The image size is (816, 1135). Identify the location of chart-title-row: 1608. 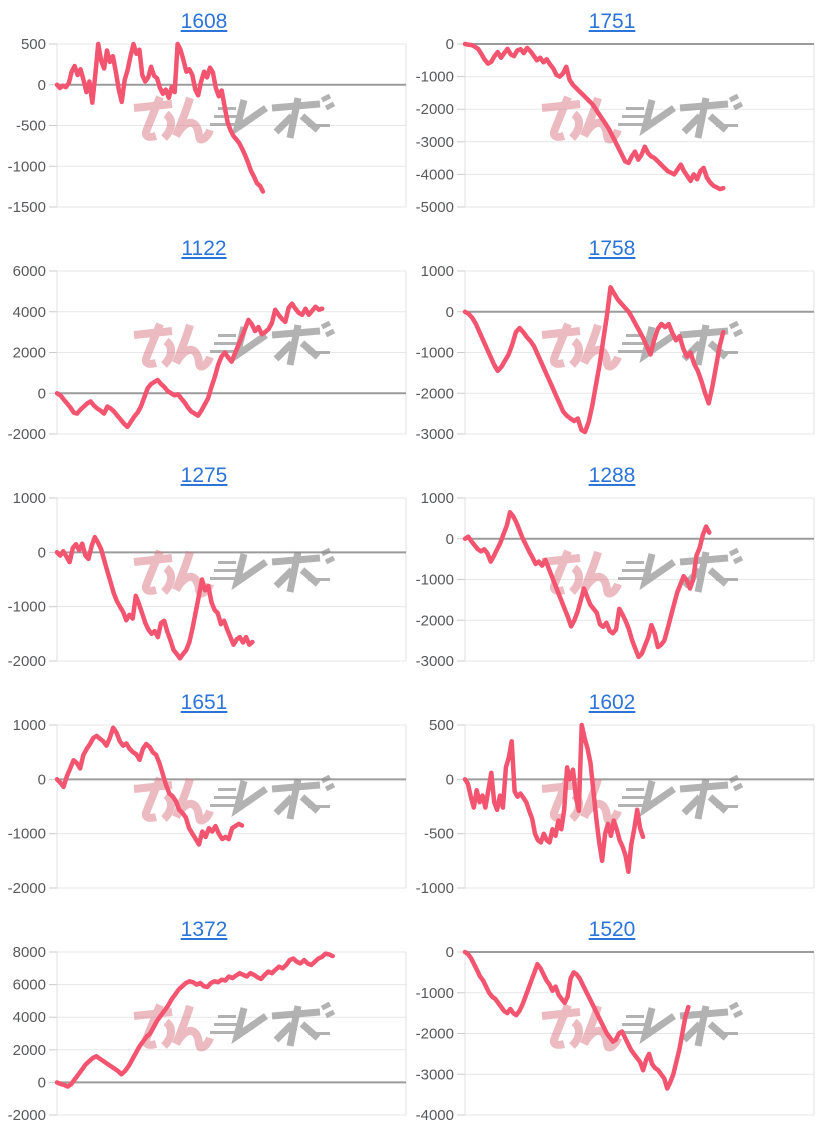
(204, 22).